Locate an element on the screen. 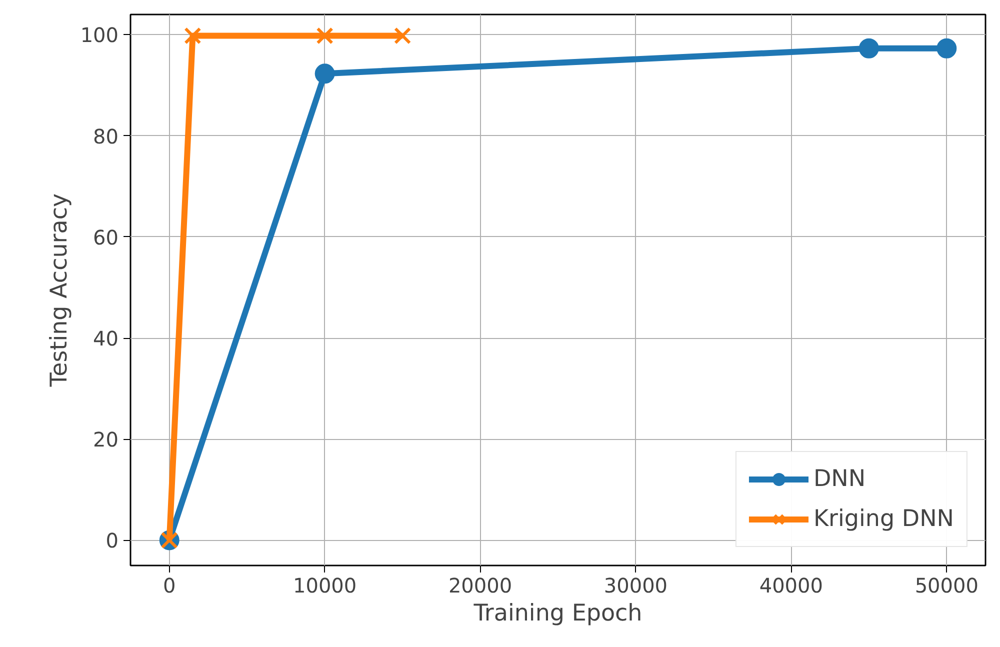  x-tick-label: 20000 is located at coordinates (480, 586).